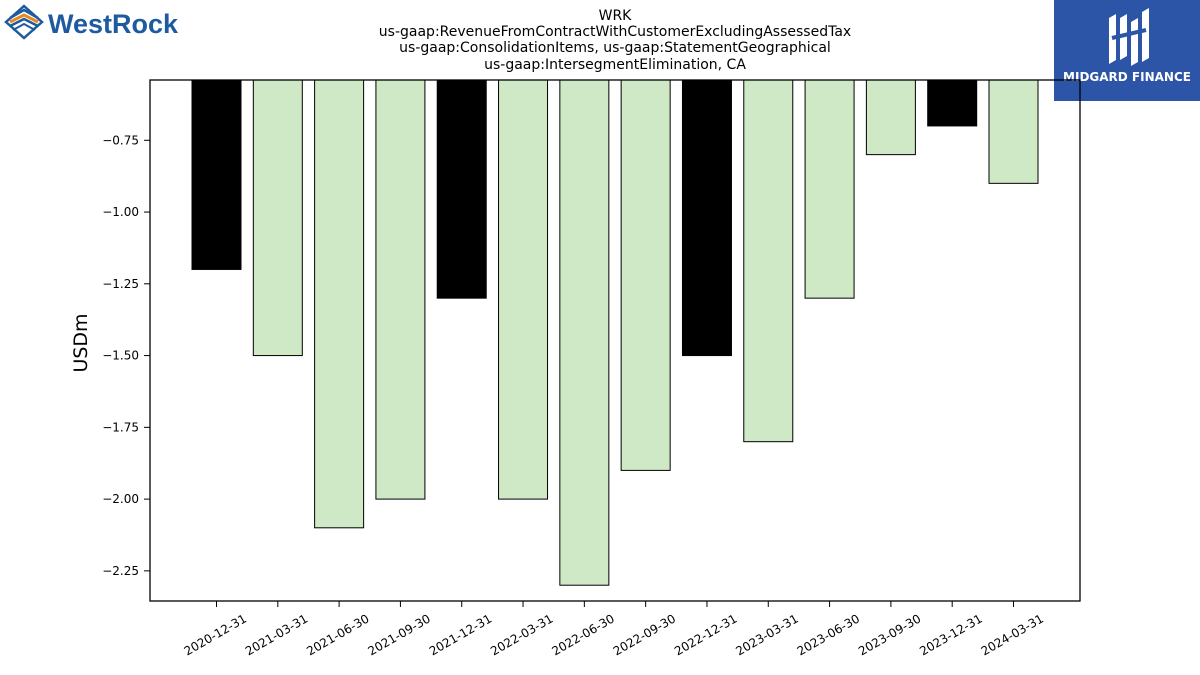 This screenshot has height=675, width=1200. What do you see at coordinates (120, 356) in the screenshot?
I see `y-tick-label: −1.50` at bounding box center [120, 356].